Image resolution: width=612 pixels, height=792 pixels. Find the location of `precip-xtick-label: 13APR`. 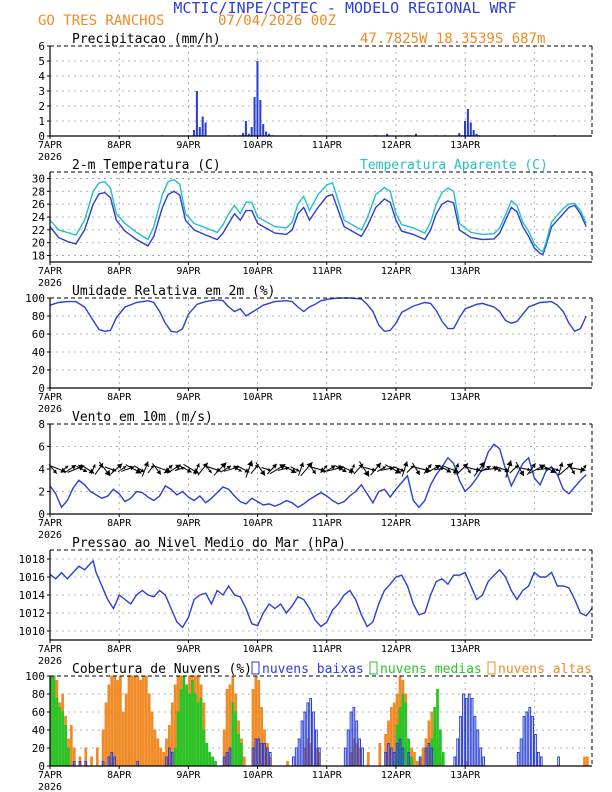

precip-xtick-label: 13APR is located at coordinates (465, 145).